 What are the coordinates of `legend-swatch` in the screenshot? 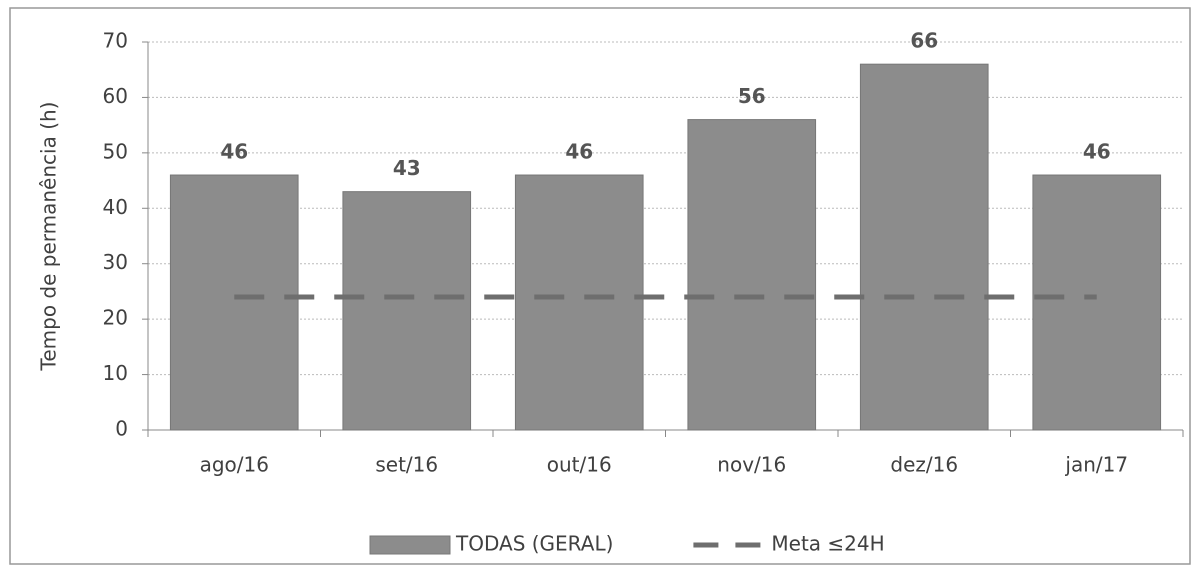 It's located at (410, 545).